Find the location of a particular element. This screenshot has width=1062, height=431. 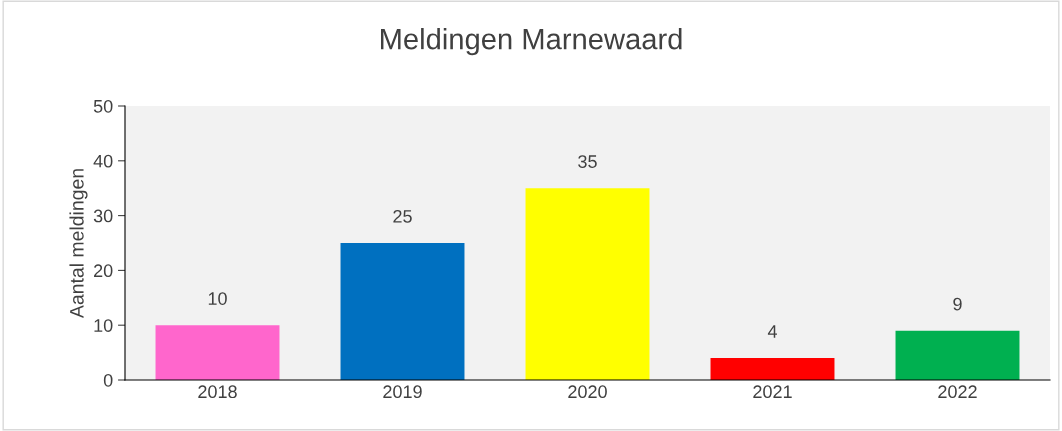

x-tick-label: 2022 is located at coordinates (957, 392).